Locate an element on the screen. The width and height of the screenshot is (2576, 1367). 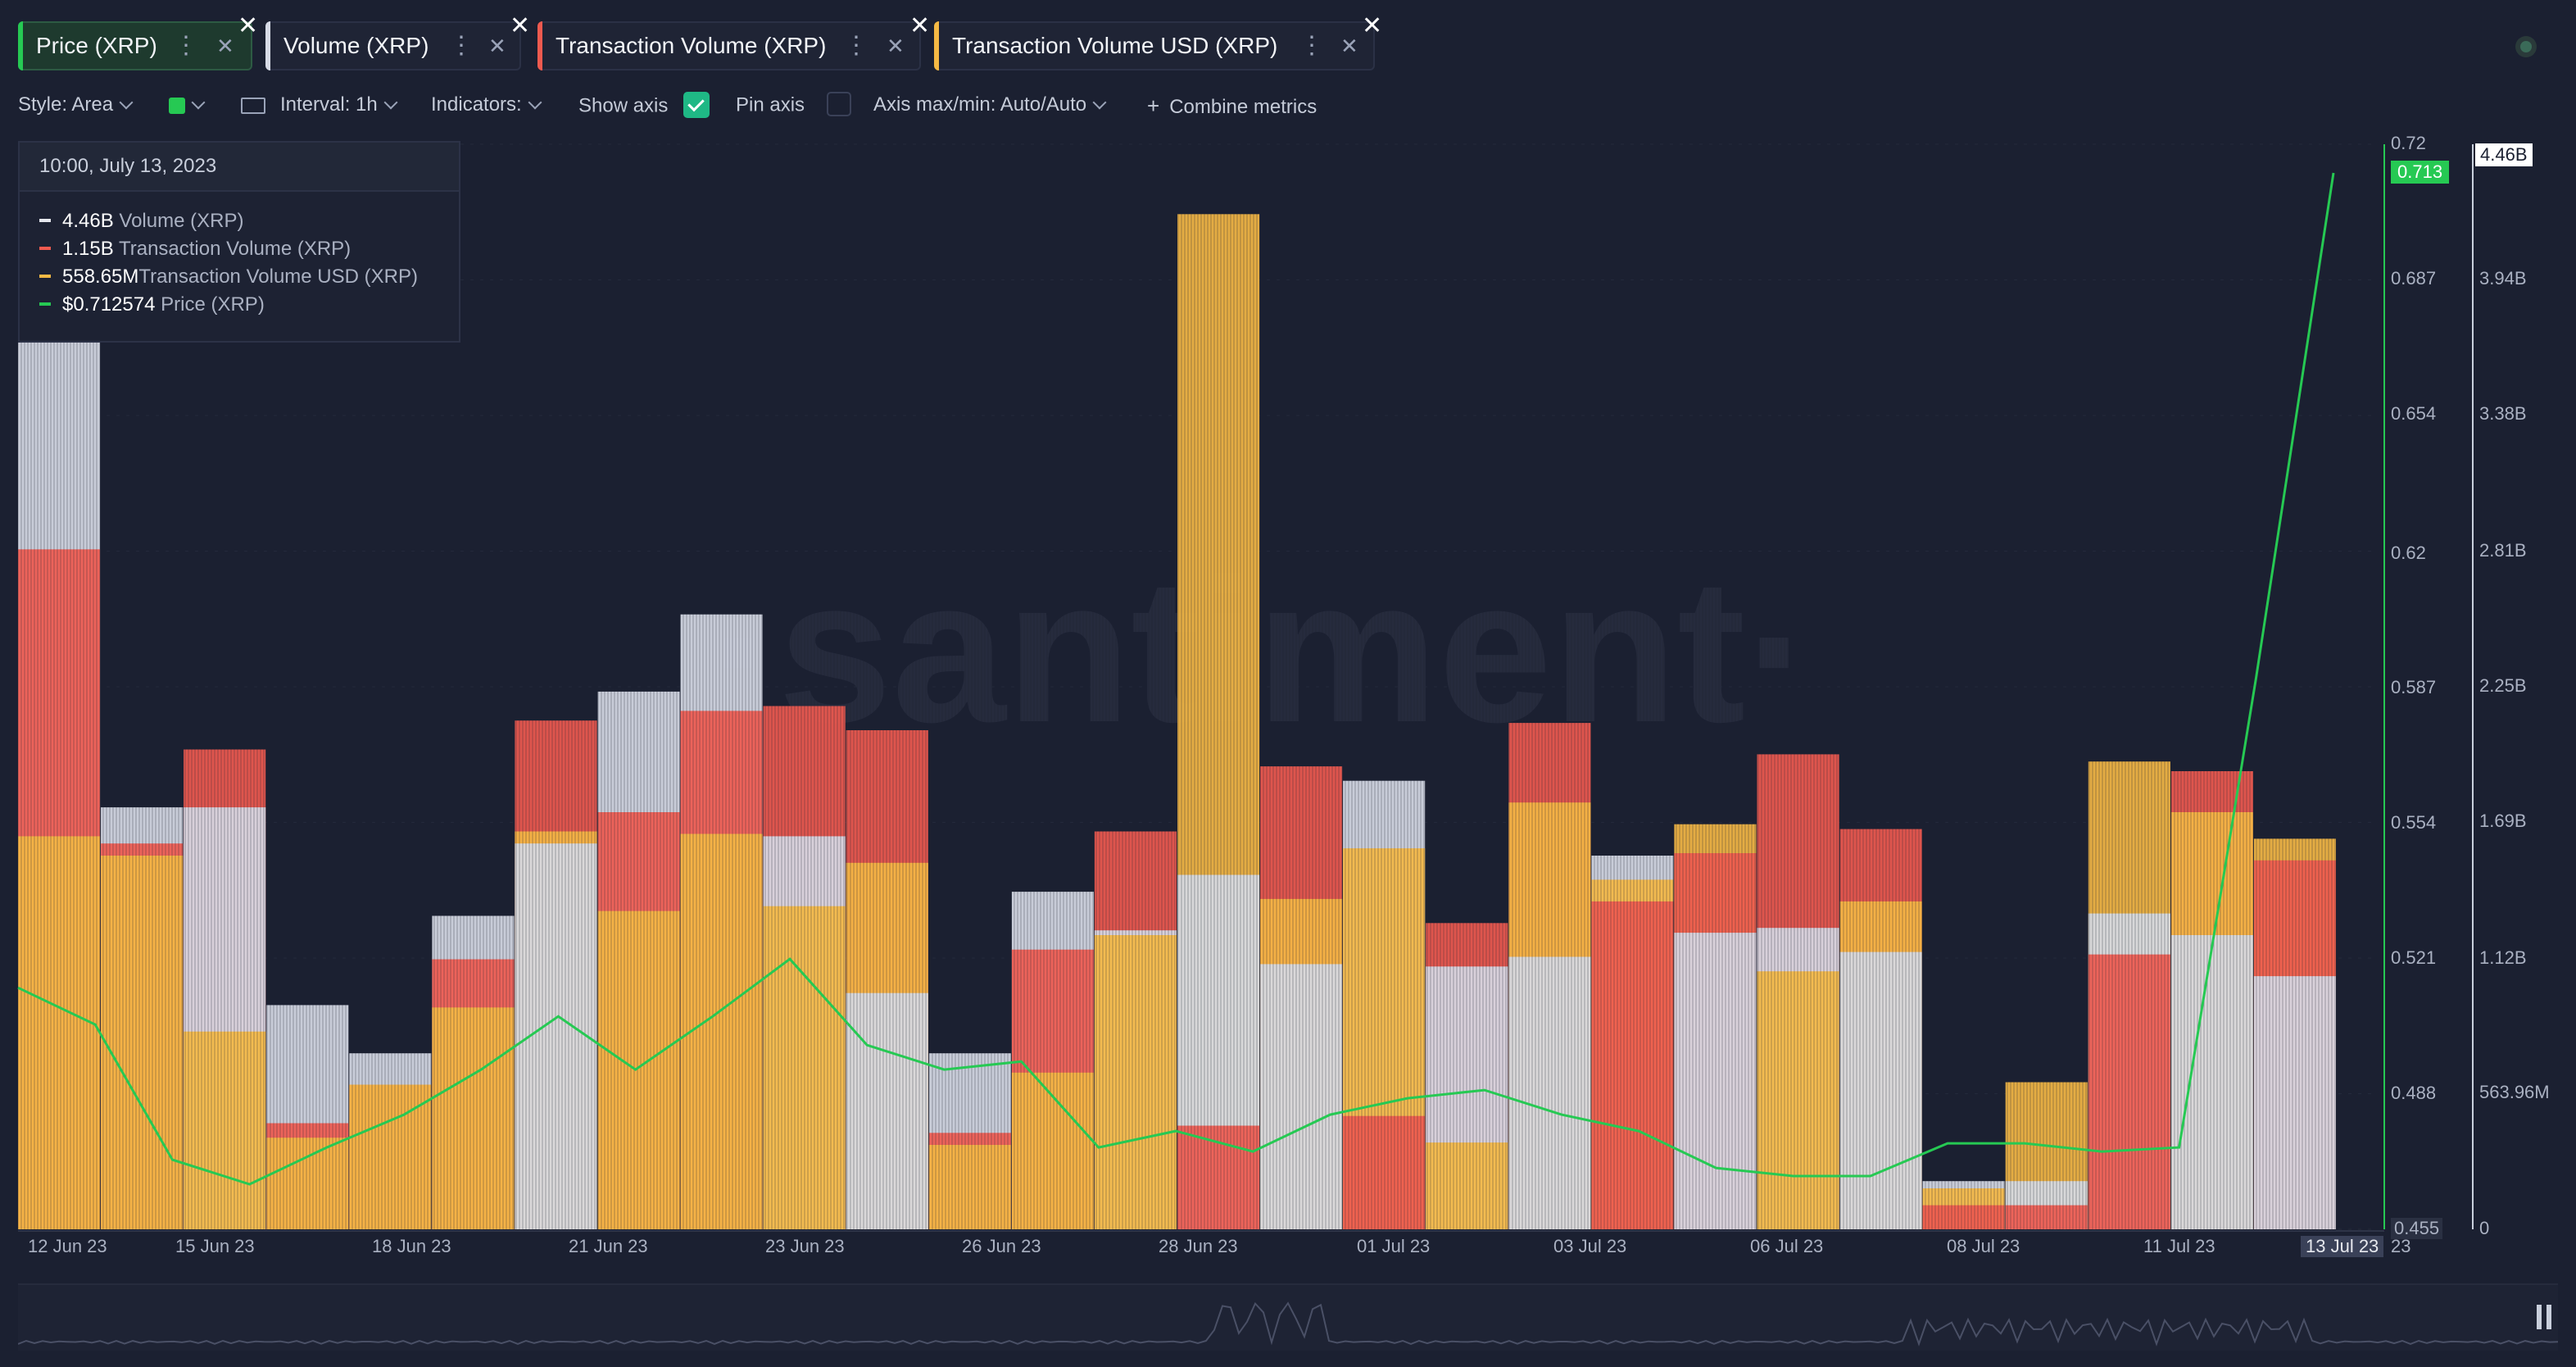
navigator-sparkline is located at coordinates (1288, 1324).